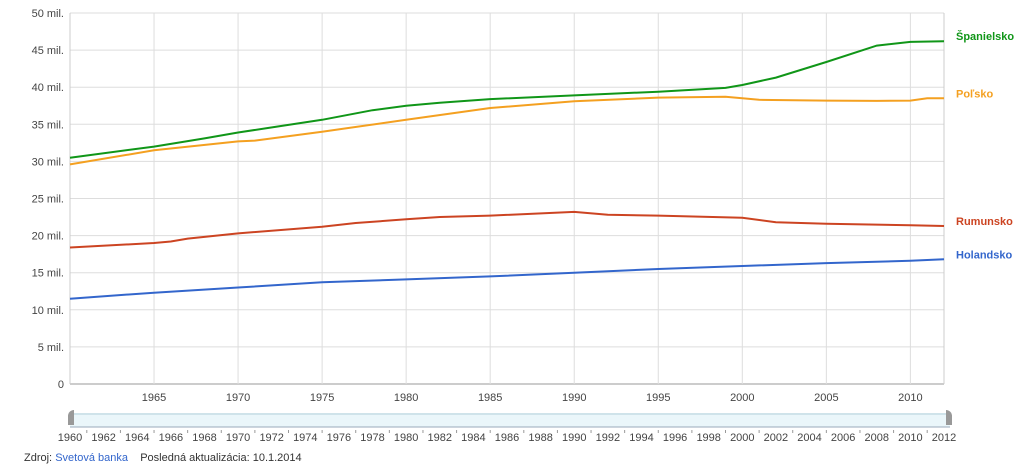 The height and width of the screenshot is (467, 1024). I want to click on slider-year-label: 1970, so click(238, 438).